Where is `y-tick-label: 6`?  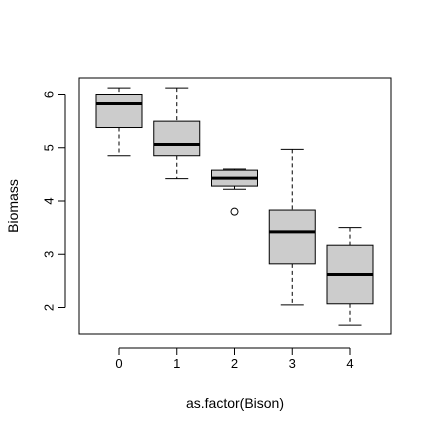 y-tick-label: 6 is located at coordinates (49, 94).